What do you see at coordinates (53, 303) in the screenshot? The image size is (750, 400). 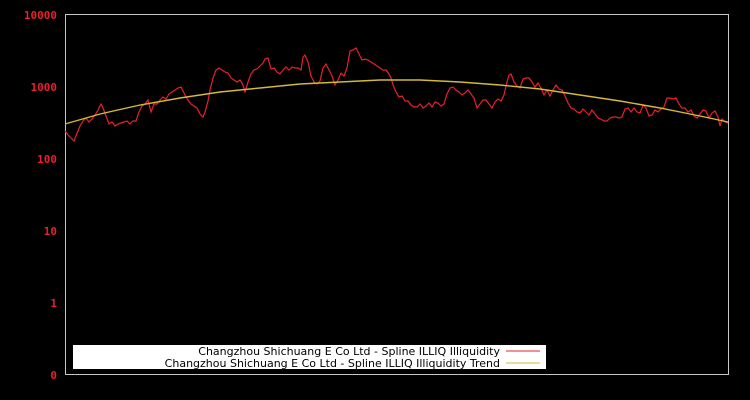 I see `y-tick-1: 1` at bounding box center [53, 303].